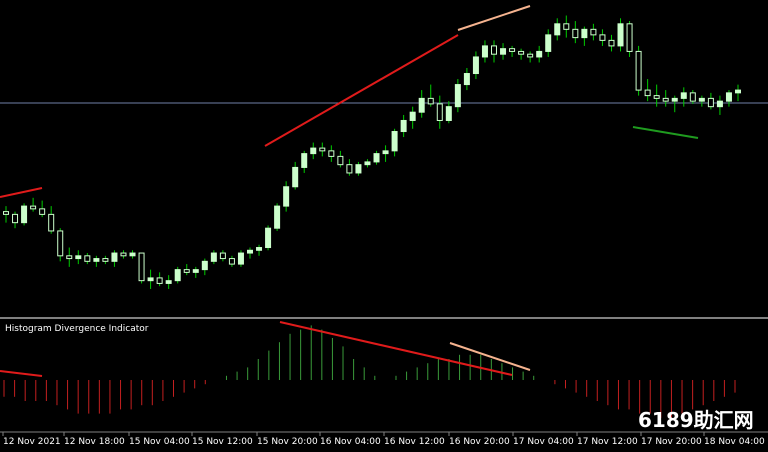  What do you see at coordinates (479, 442) in the screenshot?
I see `time-axis-label: 16 Nov 20:00` at bounding box center [479, 442].